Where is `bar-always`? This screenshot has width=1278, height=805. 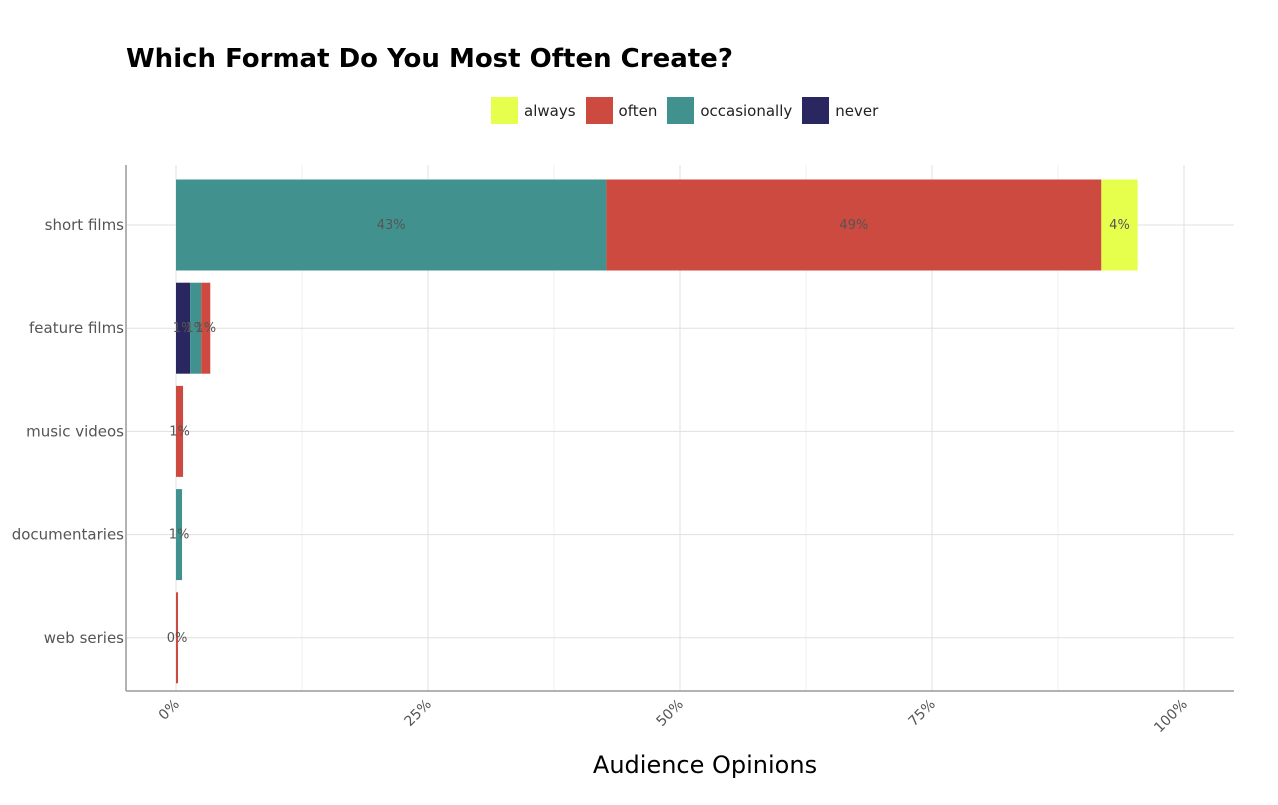
bar-always is located at coordinates (1119, 225).